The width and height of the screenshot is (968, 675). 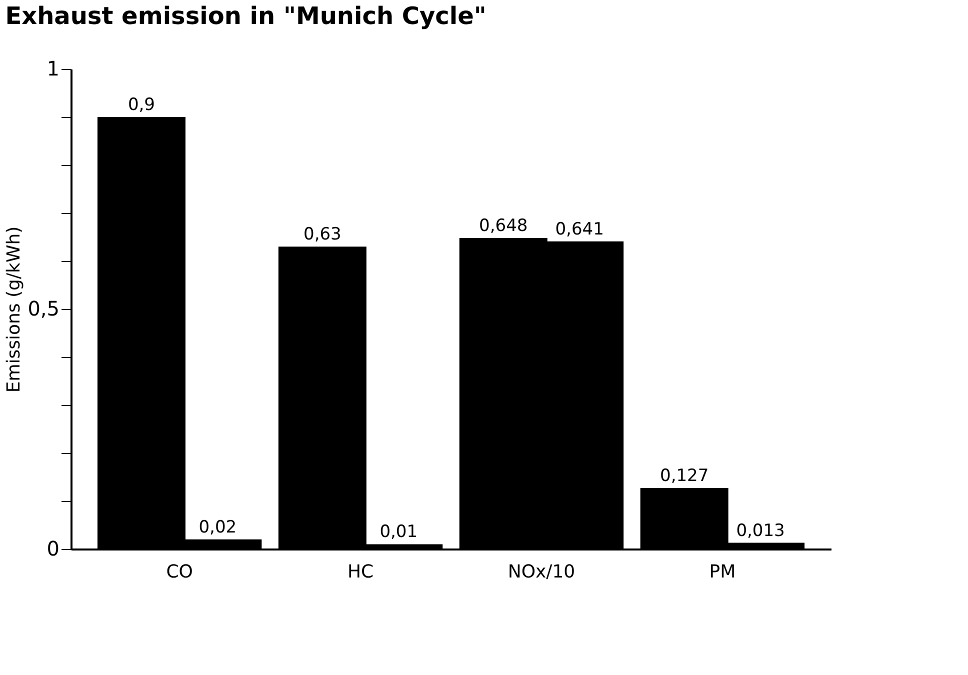 I want to click on data-label: 0,013, so click(x=760, y=530).